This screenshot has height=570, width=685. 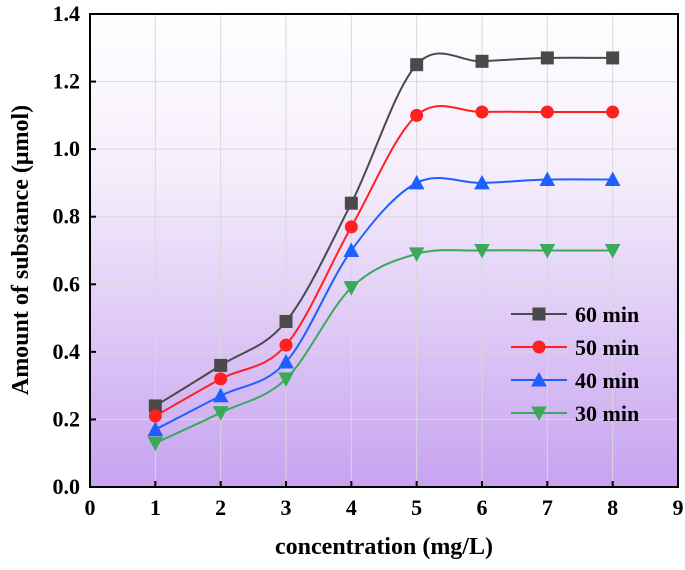 I want to click on x-tick-label: 3, so click(x=286, y=507).